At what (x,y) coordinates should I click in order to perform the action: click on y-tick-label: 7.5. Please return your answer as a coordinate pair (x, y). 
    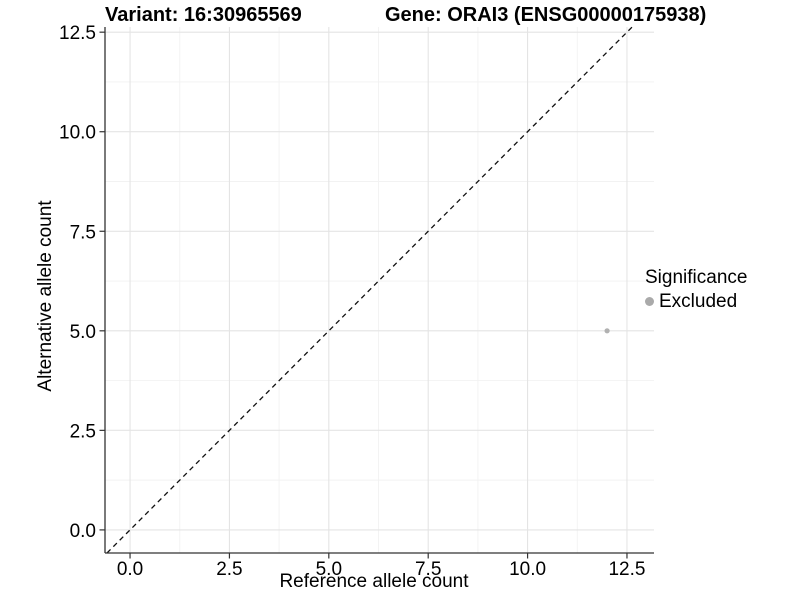
    Looking at the image, I should click on (83, 232).